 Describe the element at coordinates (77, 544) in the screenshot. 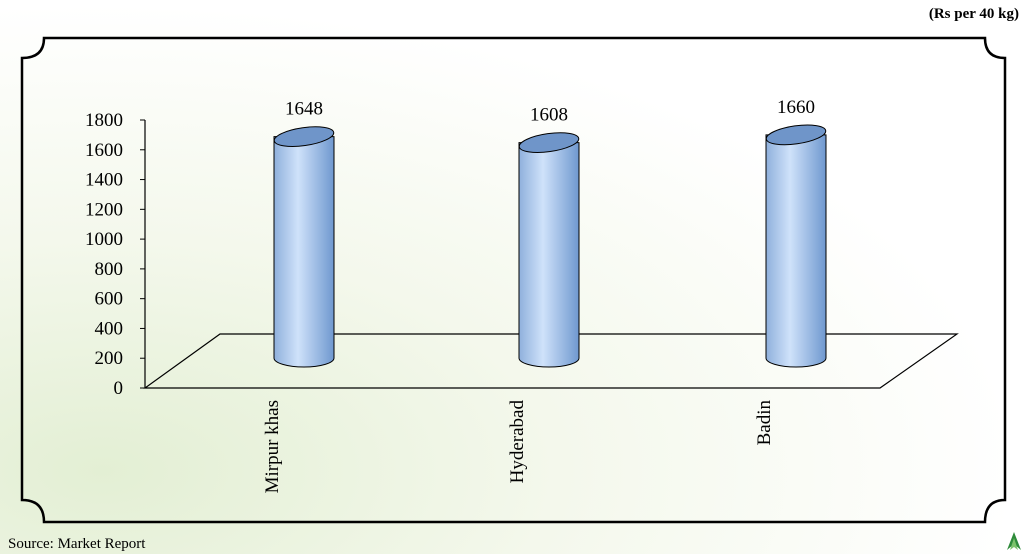

I see `source-note: Source: Market Report` at that location.